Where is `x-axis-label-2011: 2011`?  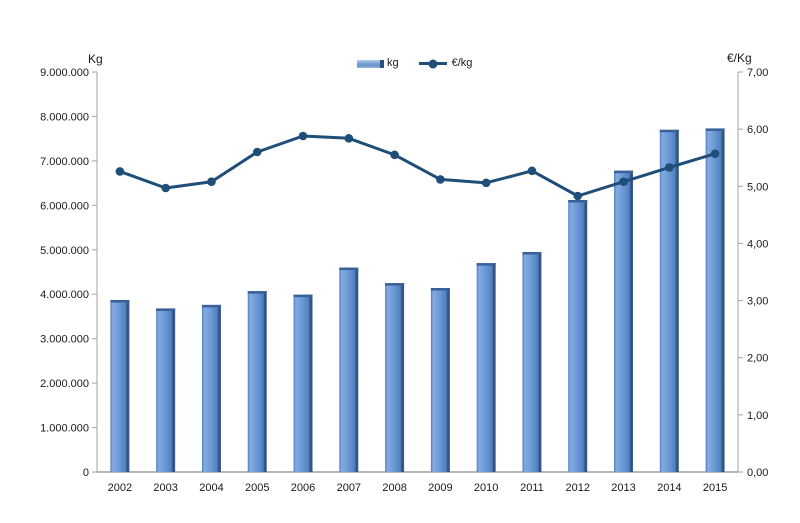
x-axis-label-2011: 2011 is located at coordinates (532, 488).